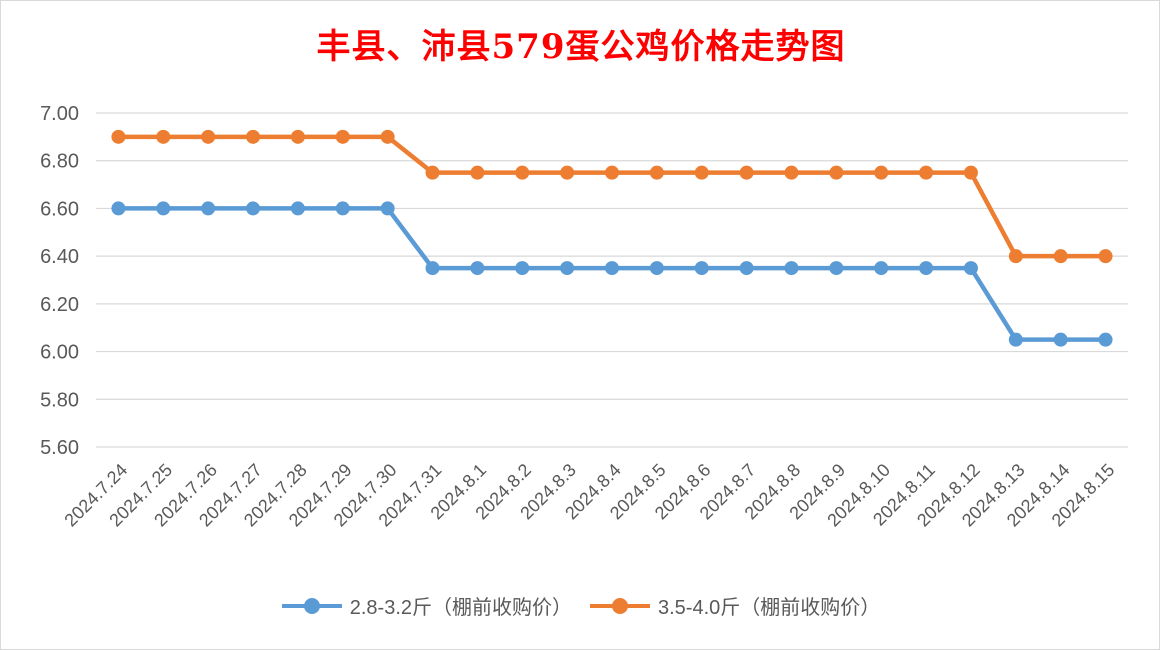 The height and width of the screenshot is (650, 1160). Describe the element at coordinates (59, 353) in the screenshot. I see `y-tick-label: 6.00` at that location.